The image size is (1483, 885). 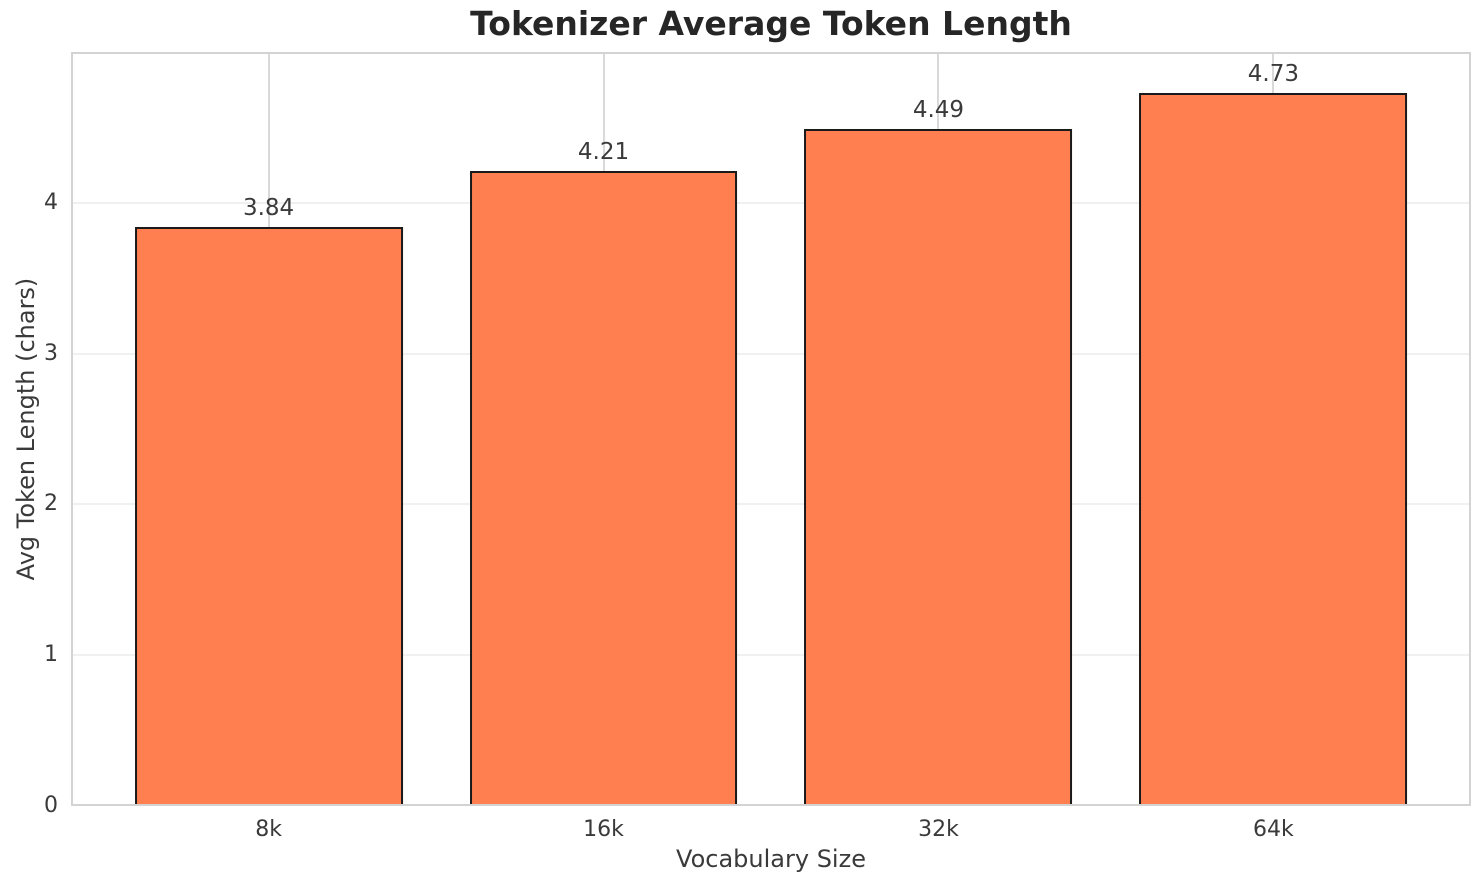 What do you see at coordinates (51, 353) in the screenshot?
I see `y-tick-label: 3` at bounding box center [51, 353].